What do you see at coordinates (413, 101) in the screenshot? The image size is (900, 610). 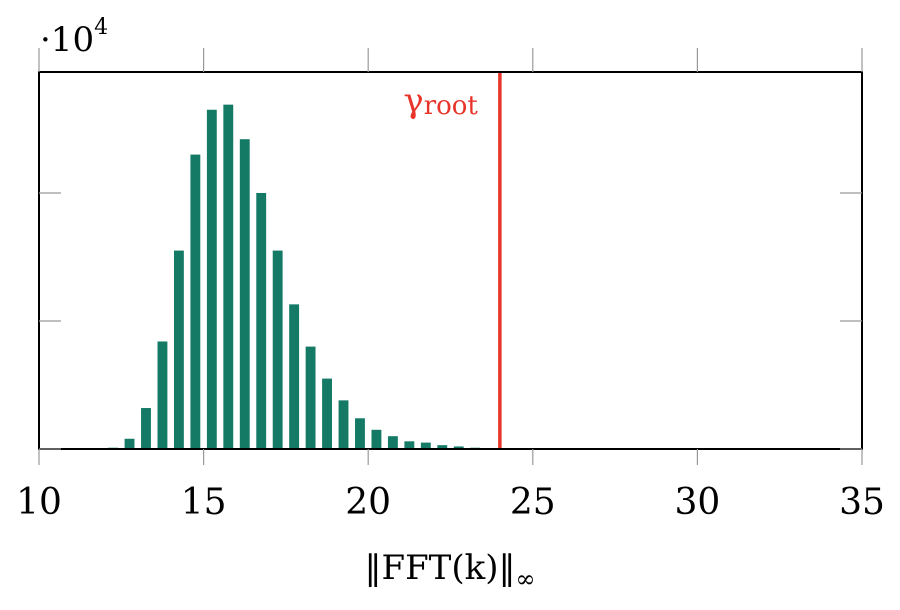 I see `threshold-label-symbol: γ` at bounding box center [413, 101].